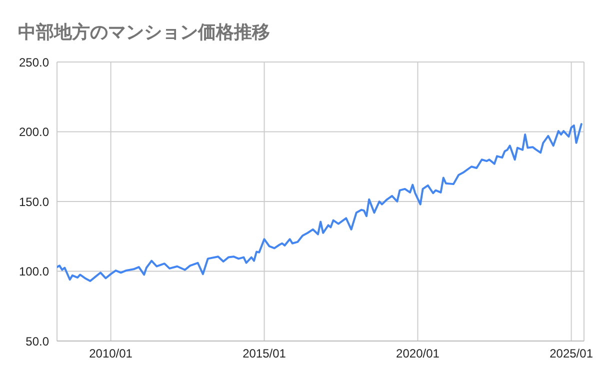  I want to click on y-tick-label: 150.0, so click(34, 201).